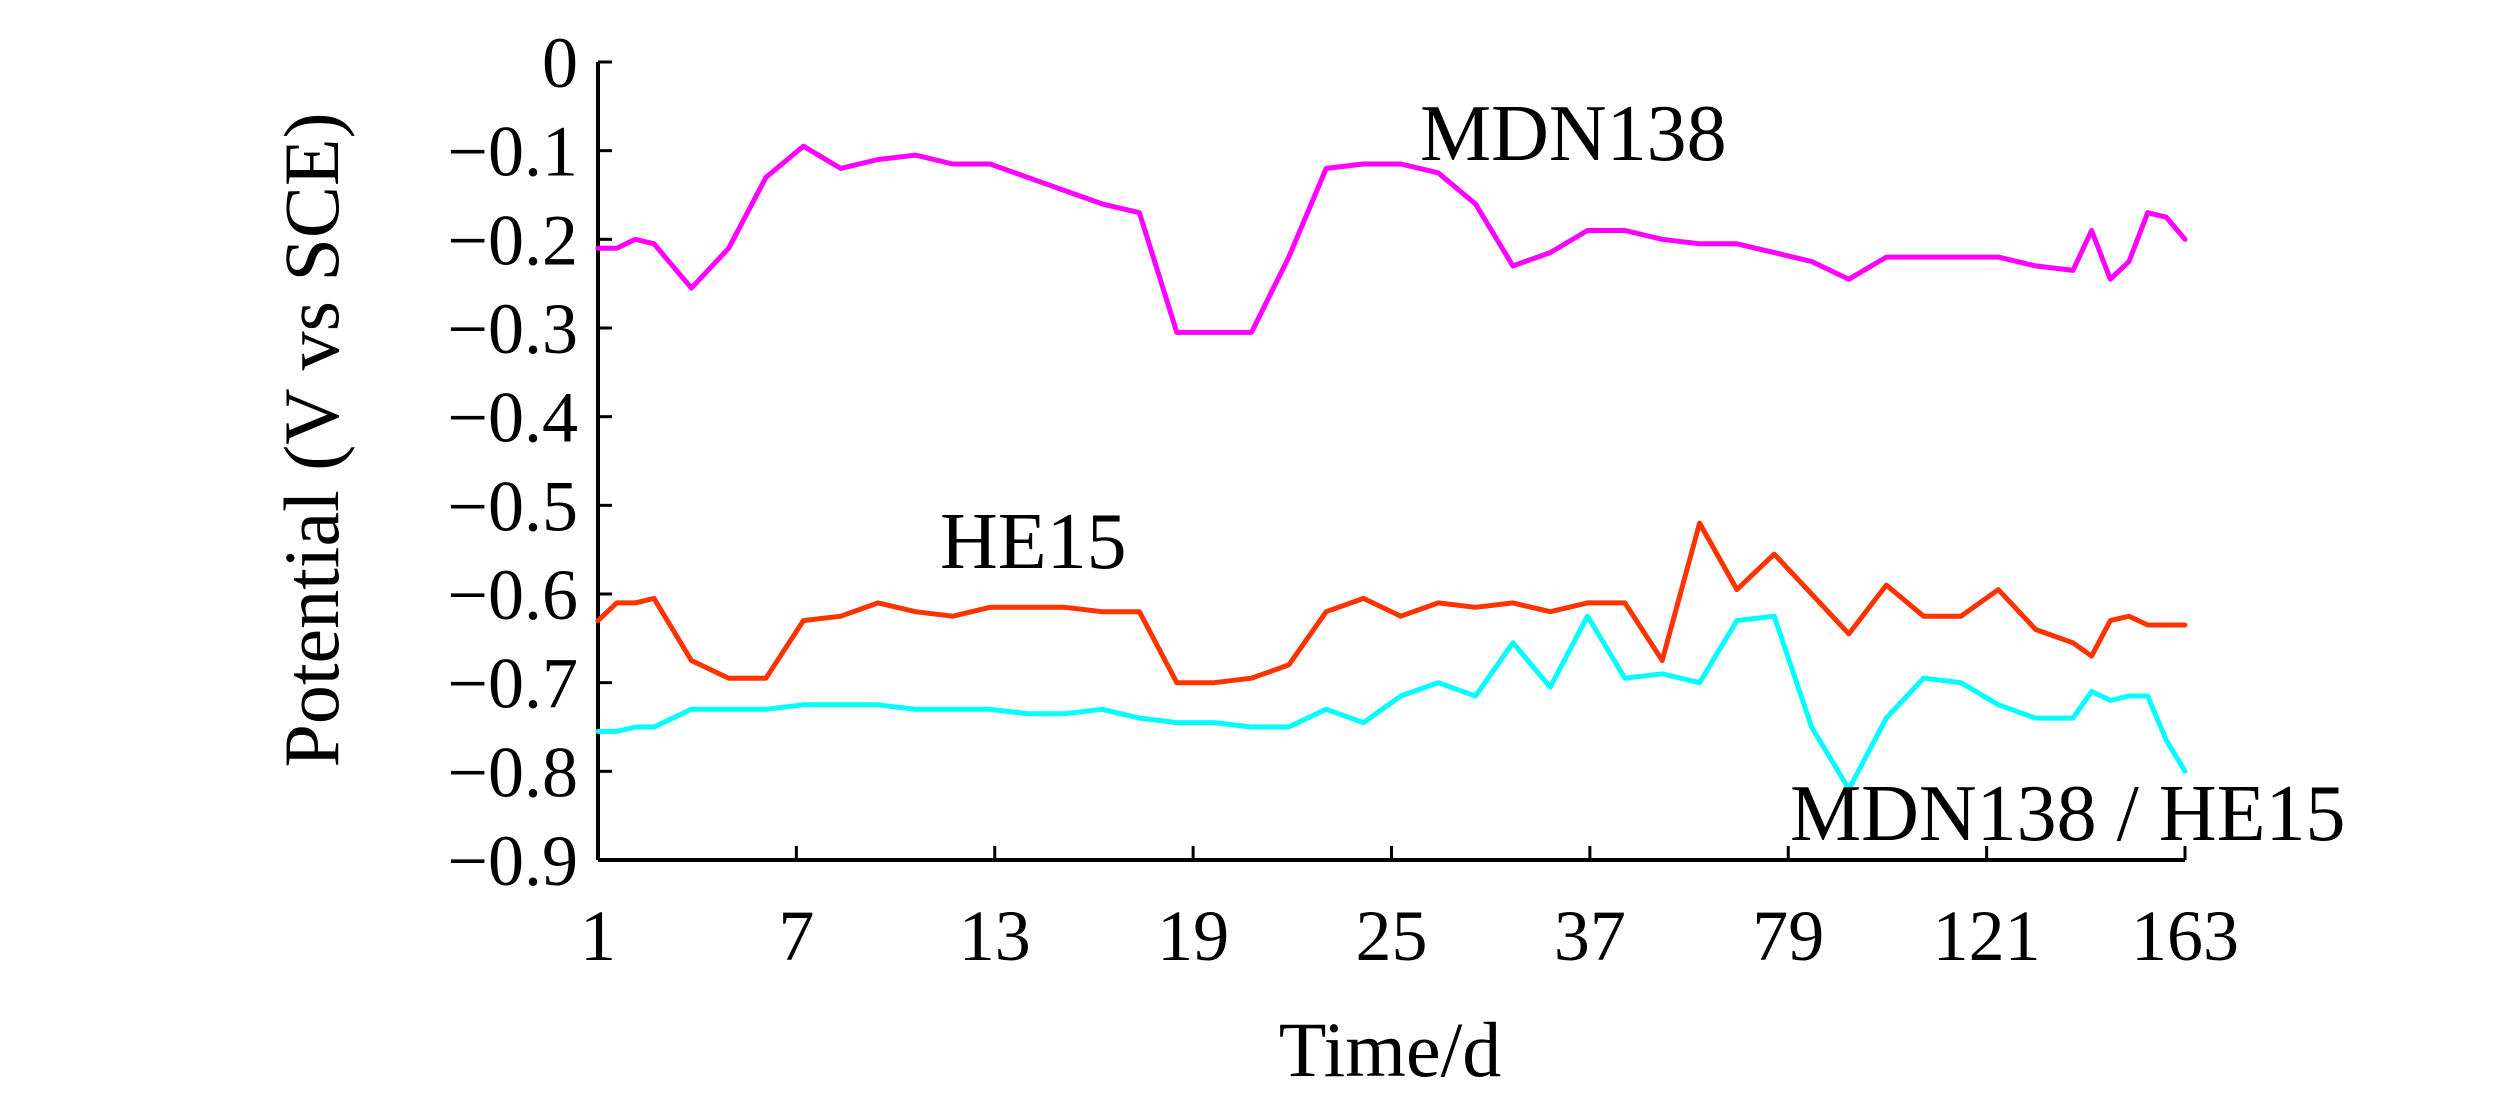 This screenshot has height=1107, width=2520. What do you see at coordinates (995, 936) in the screenshot?
I see `x-tick-label: 13` at bounding box center [995, 936].